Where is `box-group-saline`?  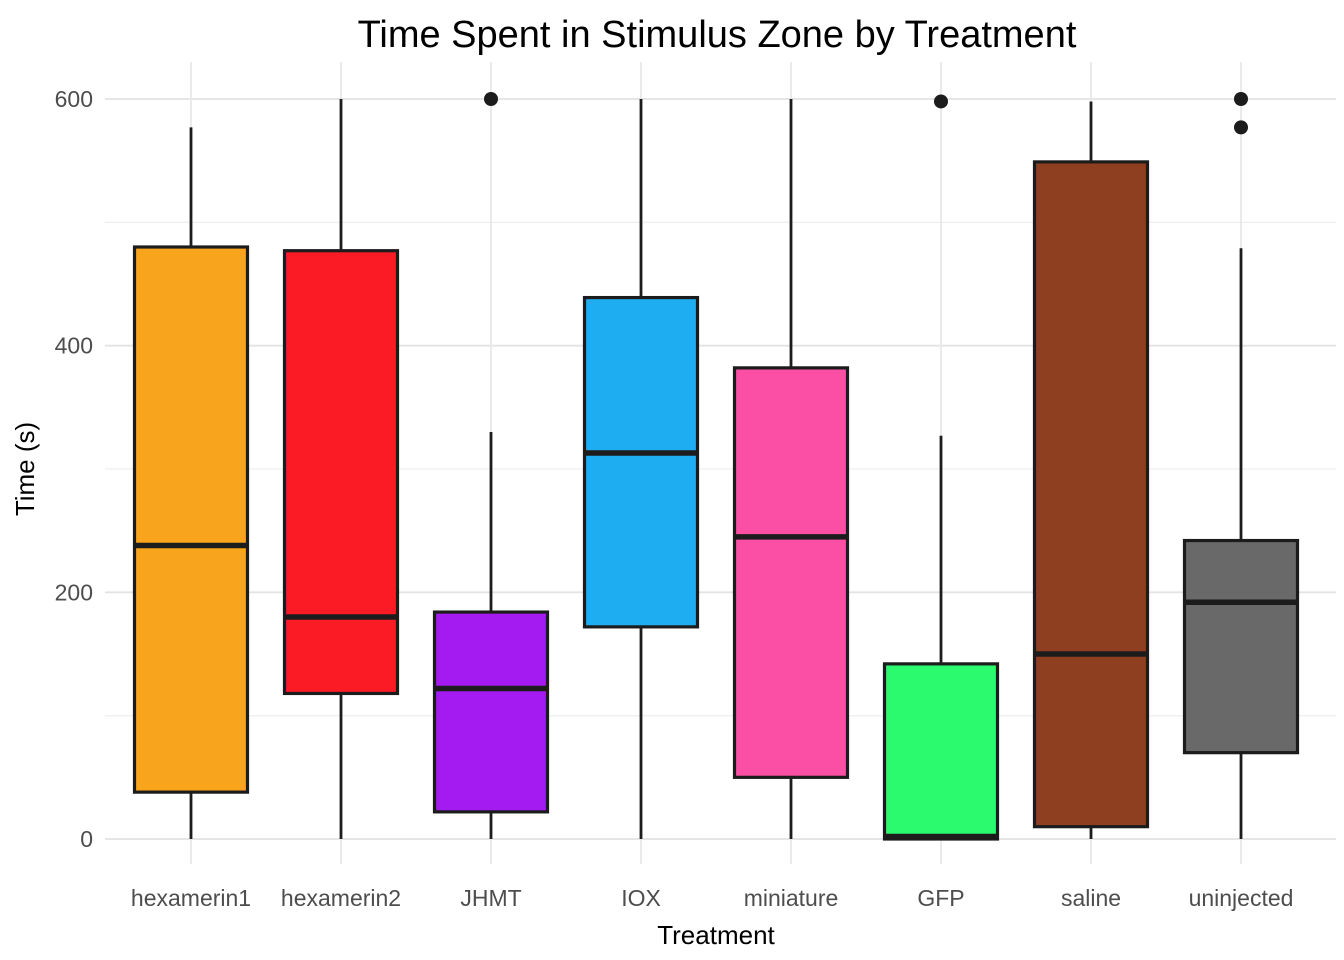
box-group-saline is located at coordinates (1091, 470).